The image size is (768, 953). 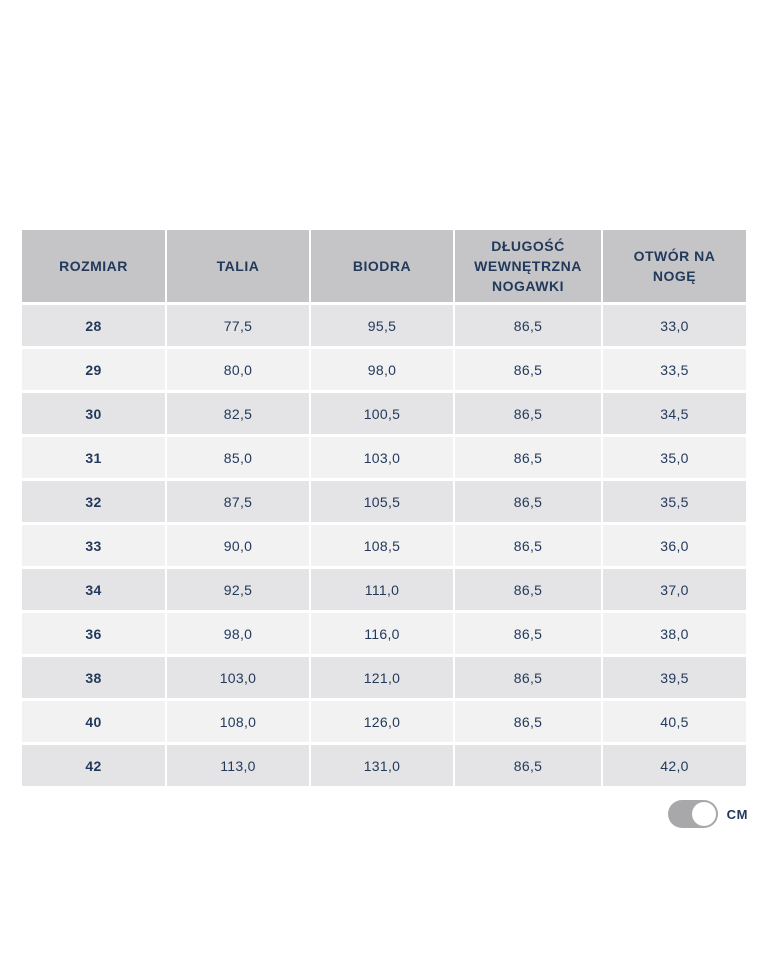 What do you see at coordinates (93, 677) in the screenshot?
I see `size-cell: 38` at bounding box center [93, 677].